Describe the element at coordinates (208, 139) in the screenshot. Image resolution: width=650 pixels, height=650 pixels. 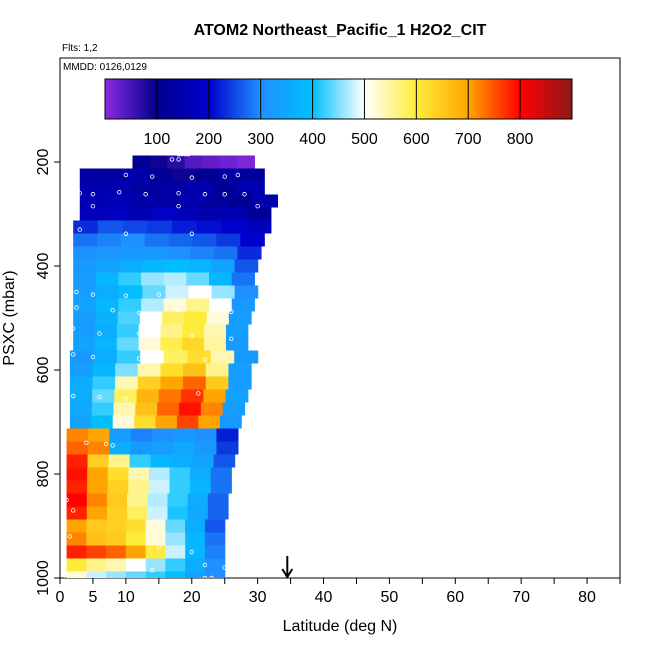
I see `colorbar-tick-label: 200` at that location.